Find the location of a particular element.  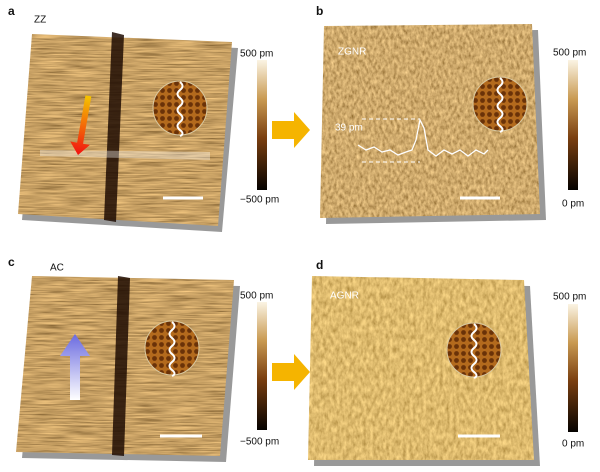

sample-label: AC is located at coordinates (57, 268).